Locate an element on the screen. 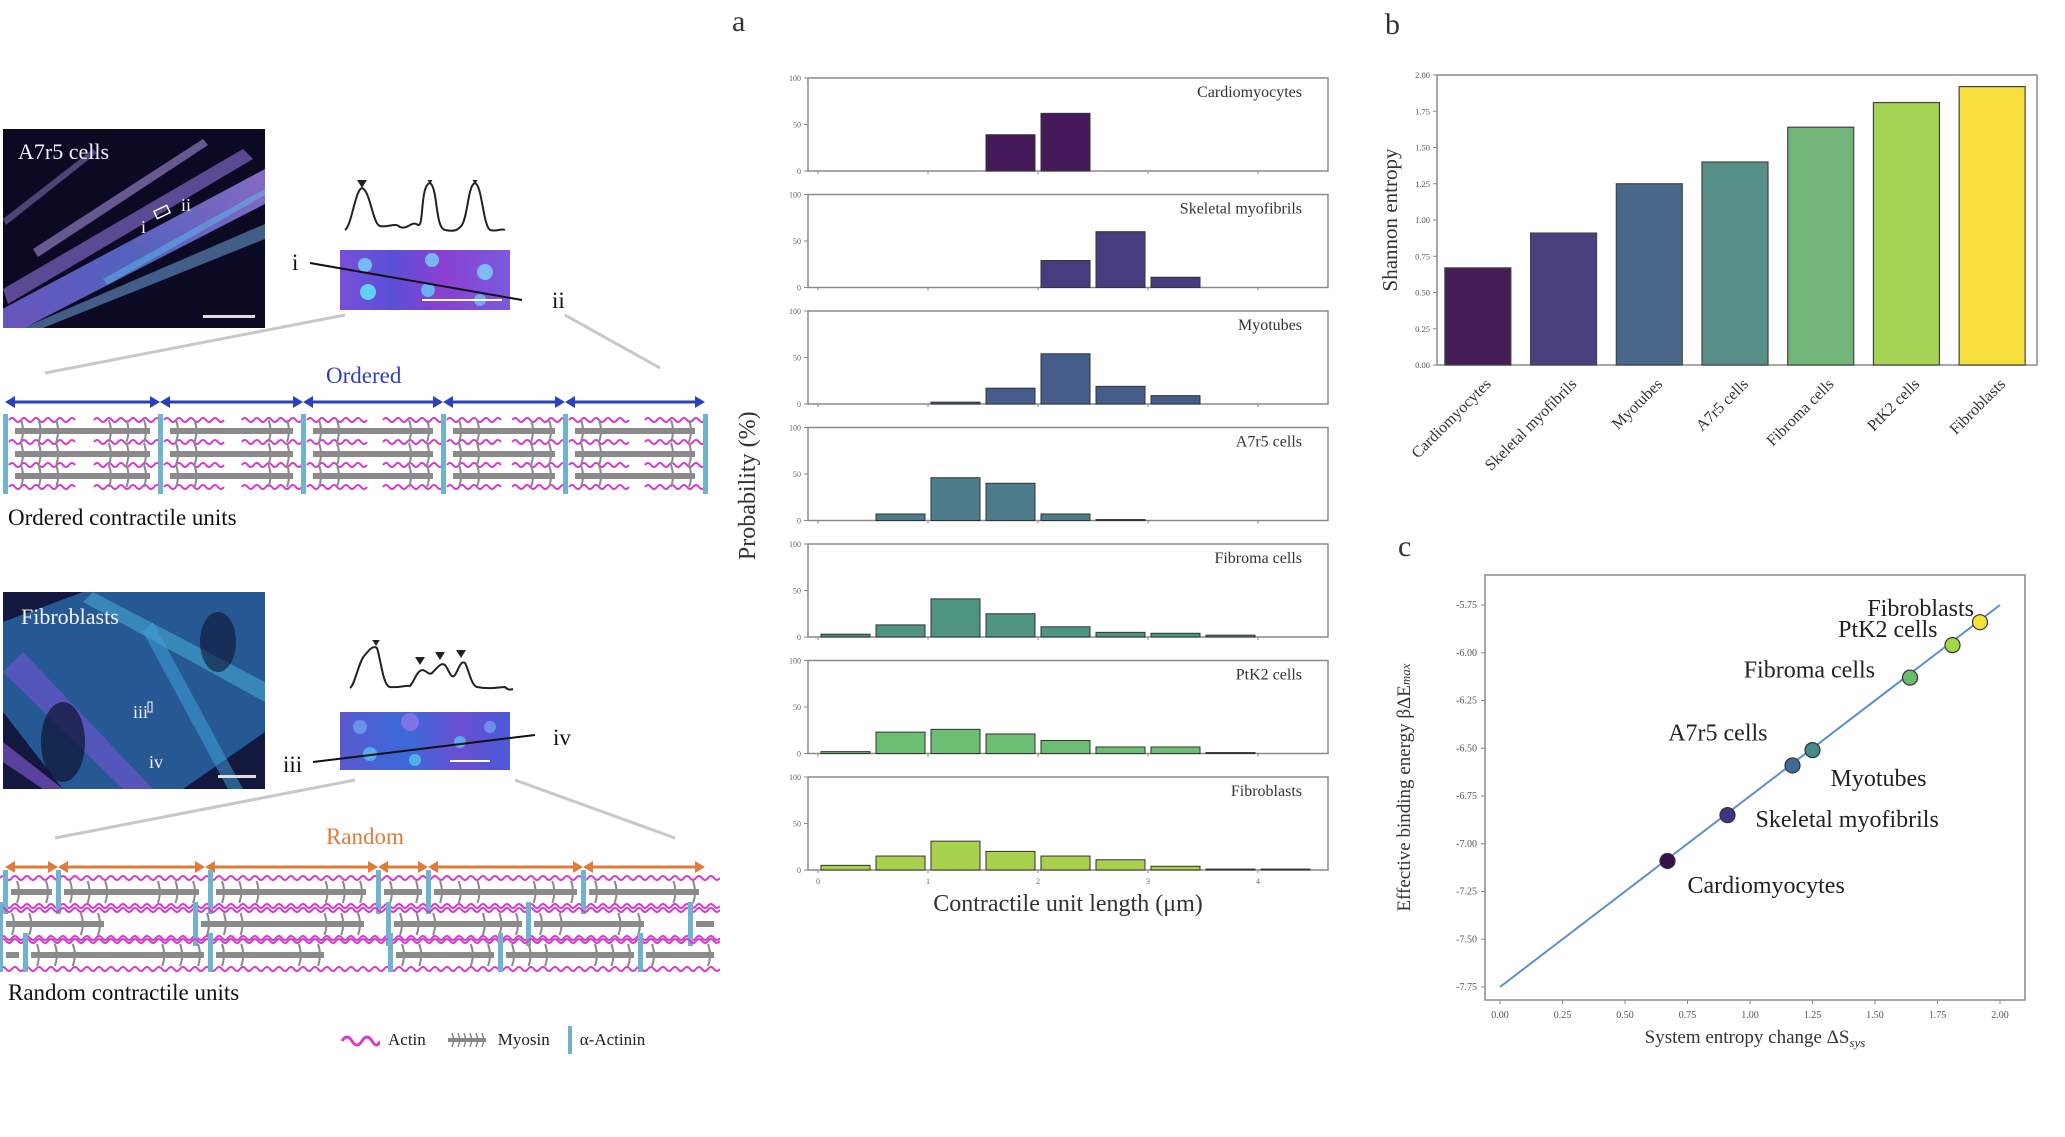 The height and width of the screenshot is (1137, 2065). x-tick-label: Myotubes is located at coordinates (1637, 404).